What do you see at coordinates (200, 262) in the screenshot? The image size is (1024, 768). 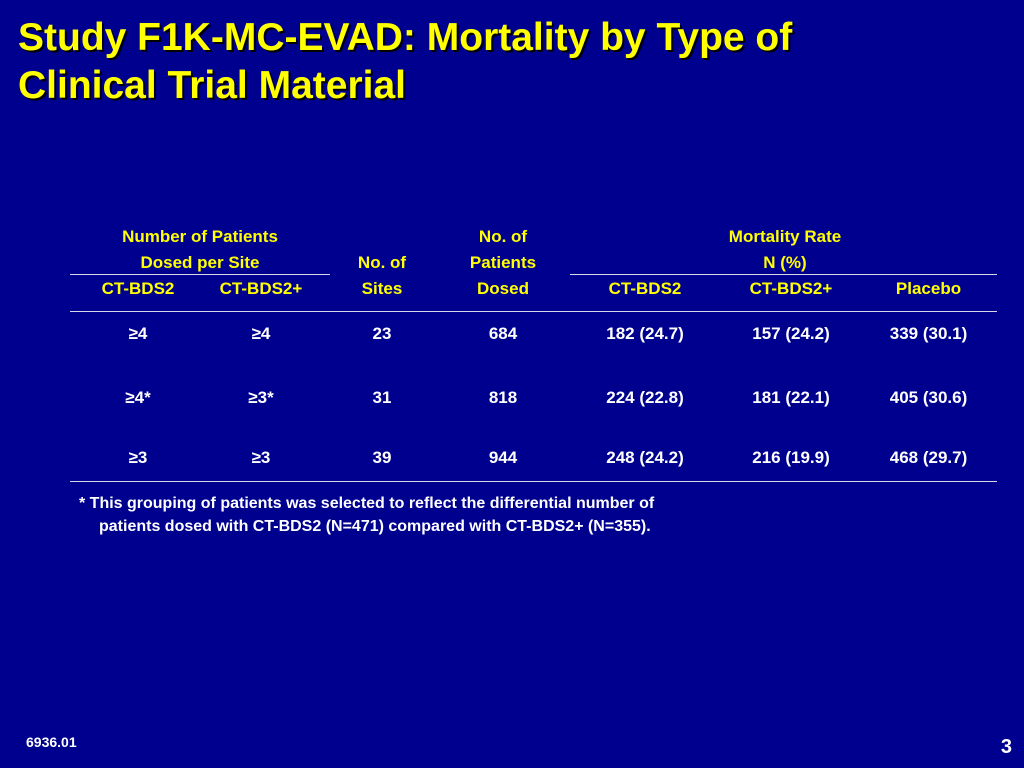 I see `header-patients-per-site-line-2: Dosed per Site` at bounding box center [200, 262].